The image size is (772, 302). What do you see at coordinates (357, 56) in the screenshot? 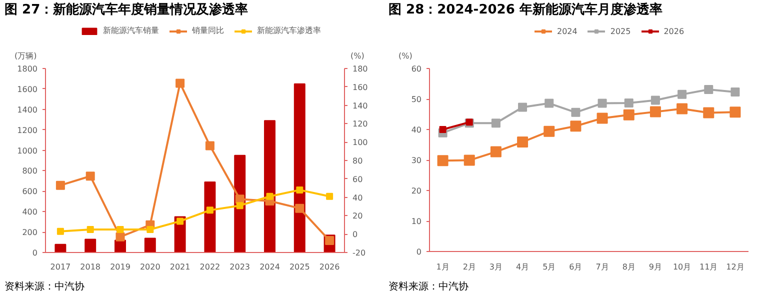
I see `y2-axis-title: (%)` at bounding box center [357, 56].